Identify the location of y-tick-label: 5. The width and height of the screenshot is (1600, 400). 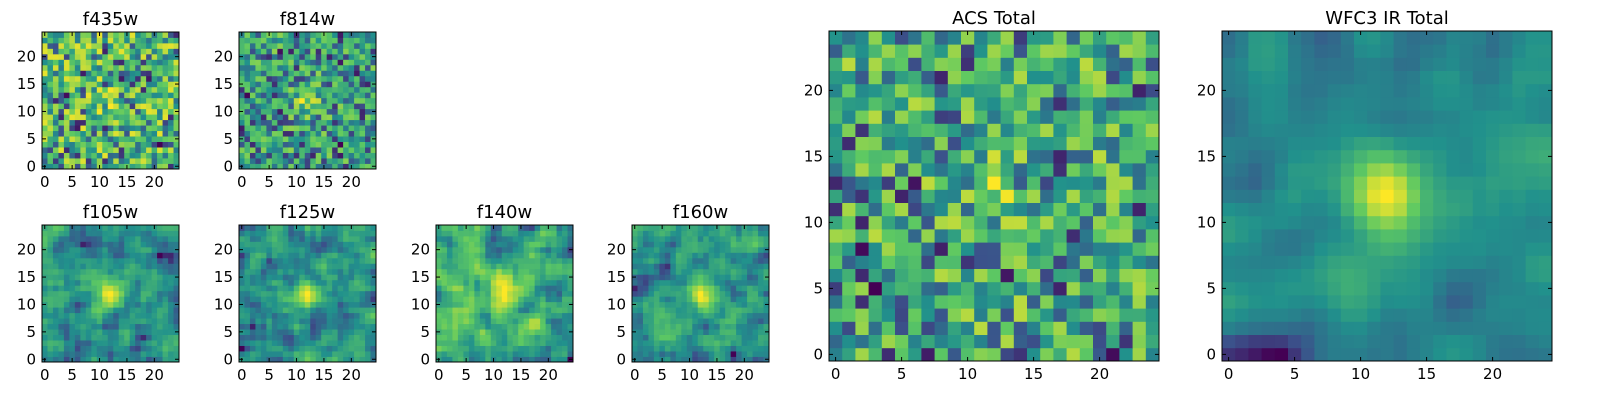
(31, 139).